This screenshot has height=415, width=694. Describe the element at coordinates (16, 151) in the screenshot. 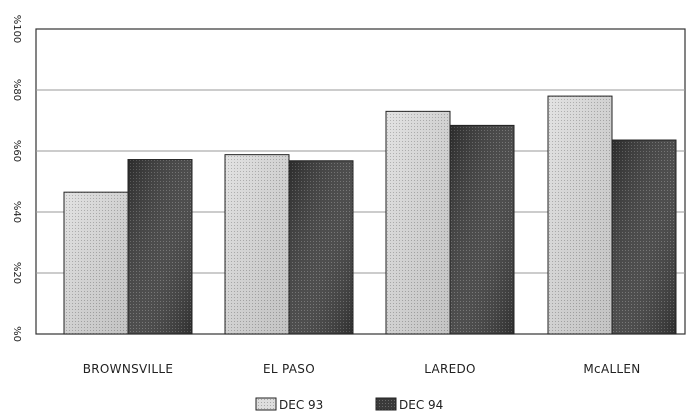

I see `y-tick-label: %60` at that location.